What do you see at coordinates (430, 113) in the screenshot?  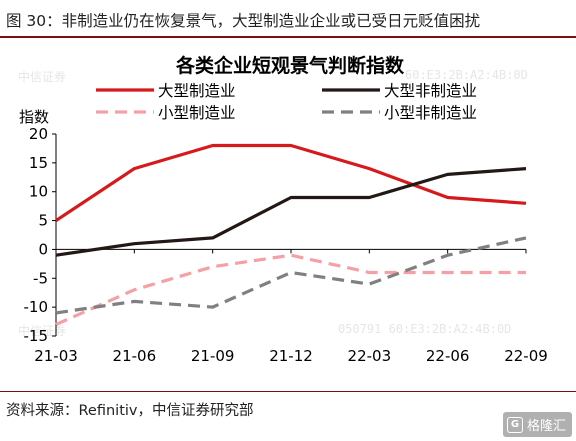 I see `legend-label-4: 小型非制造业` at bounding box center [430, 113].